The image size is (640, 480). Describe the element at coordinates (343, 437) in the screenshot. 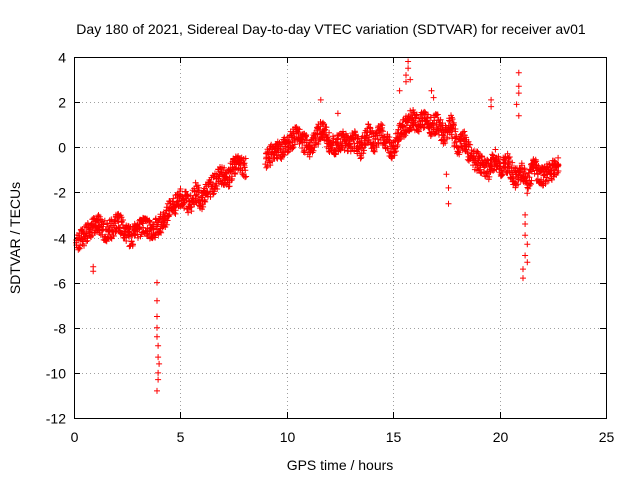

I see `x-tick-labels: 0 5 10 15 20 25` at that location.